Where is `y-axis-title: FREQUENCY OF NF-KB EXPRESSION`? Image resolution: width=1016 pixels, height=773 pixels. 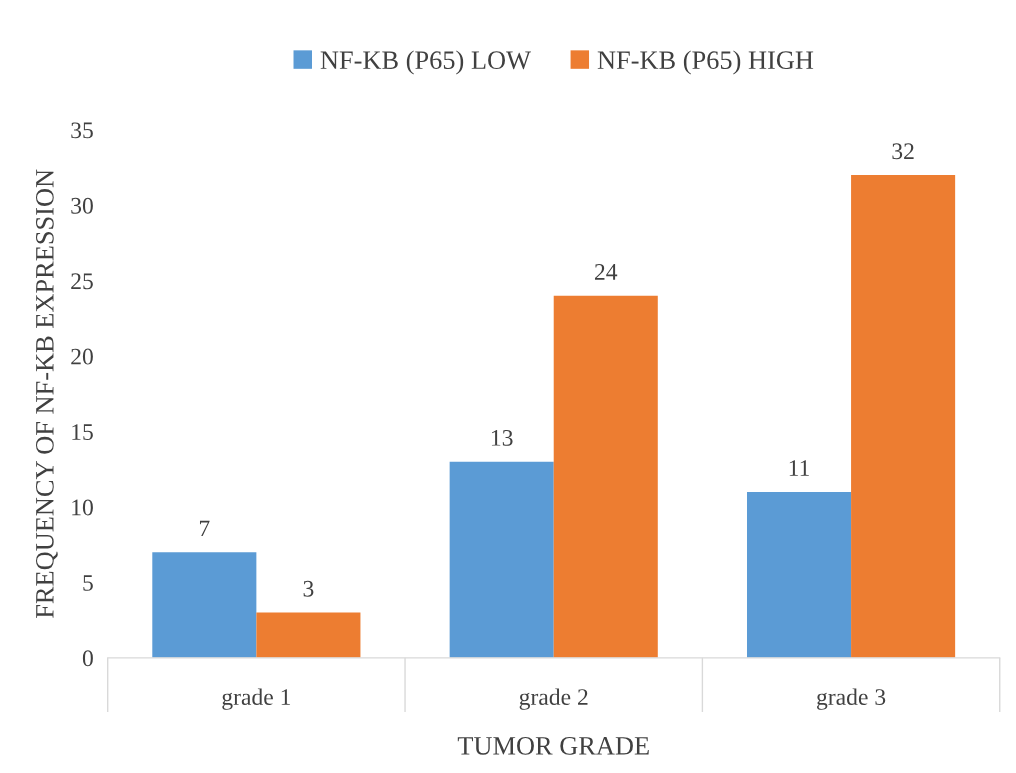
y-axis-title: FREQUENCY OF NF-KB EXPRESSION is located at coordinates (46, 394).